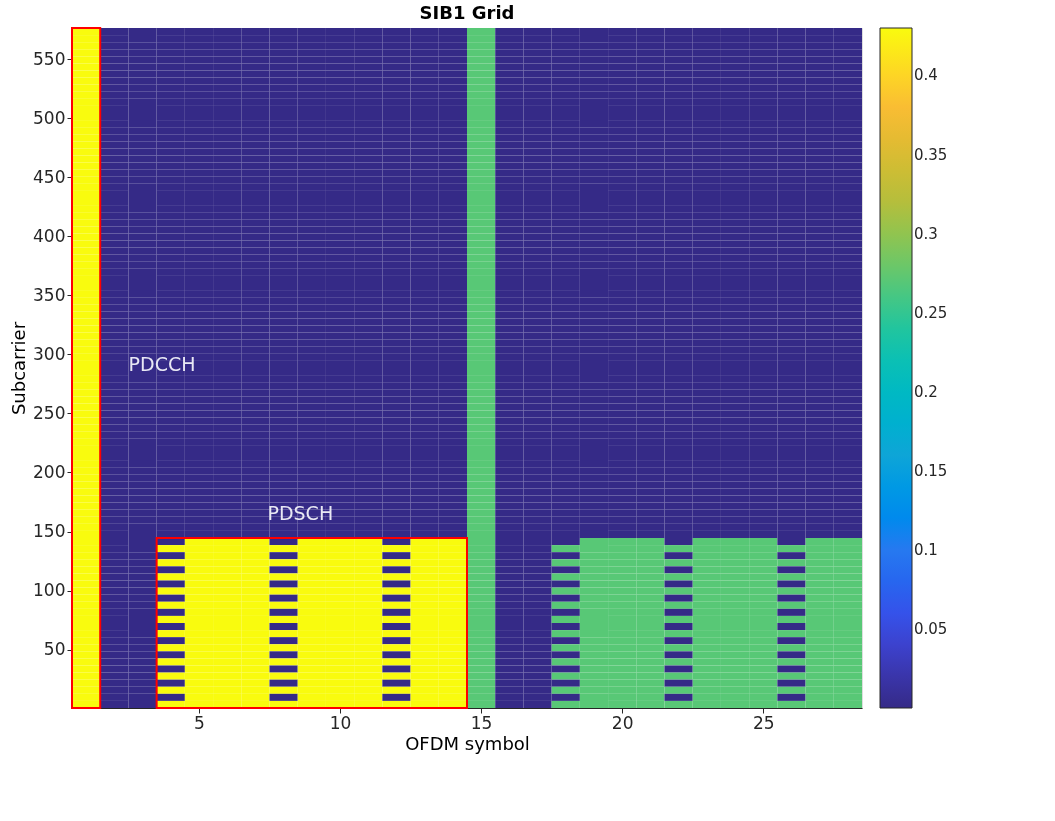 This screenshot has height=821, width=1055. Describe the element at coordinates (49, 412) in the screenshot. I see `y-tick-label: 250` at that location.